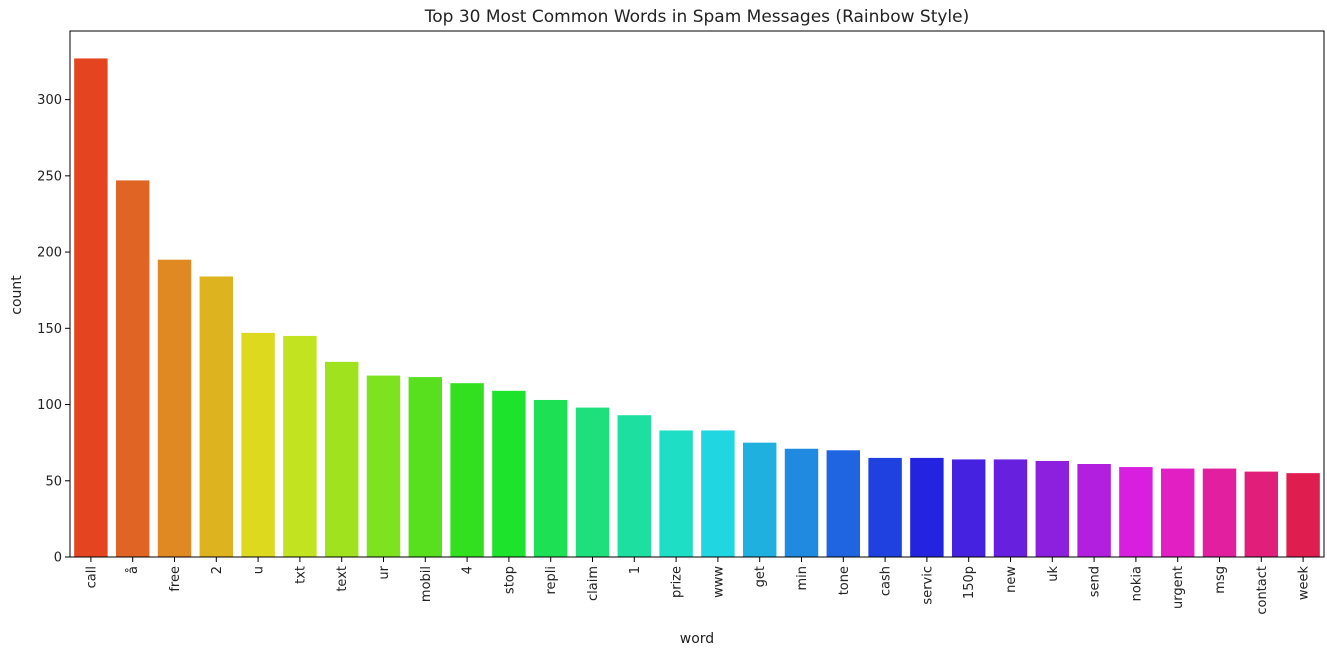 This screenshot has height=656, width=1327. What do you see at coordinates (468, 570) in the screenshot?
I see `x-tick-label: 4` at bounding box center [468, 570].